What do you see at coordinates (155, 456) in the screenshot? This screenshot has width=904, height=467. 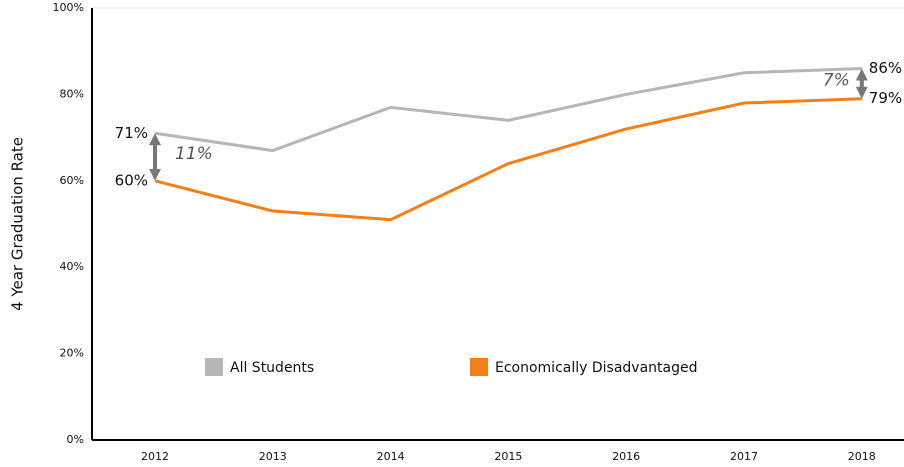 I see `x-tick-label: 2012` at bounding box center [155, 456].